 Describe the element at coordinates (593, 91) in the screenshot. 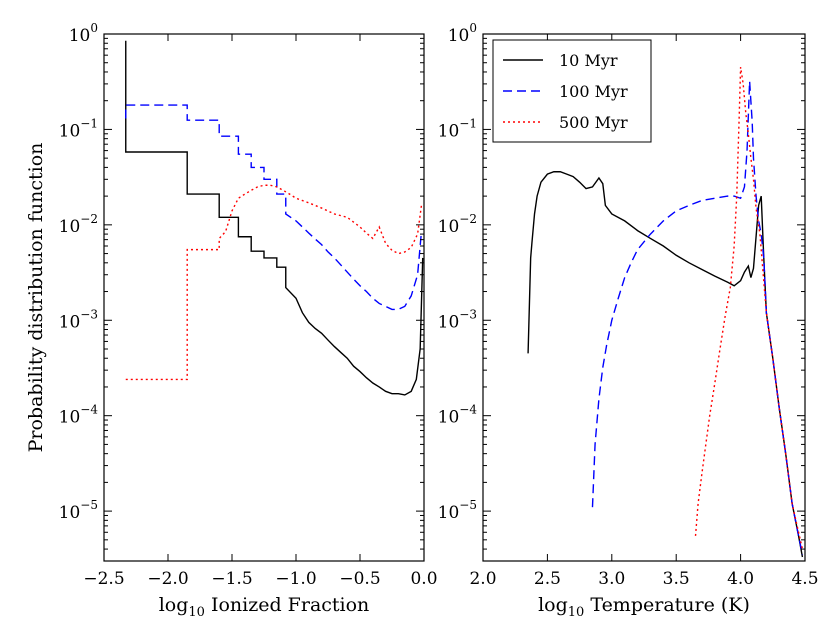

I see `legend-label: 100 Myr` at that location.